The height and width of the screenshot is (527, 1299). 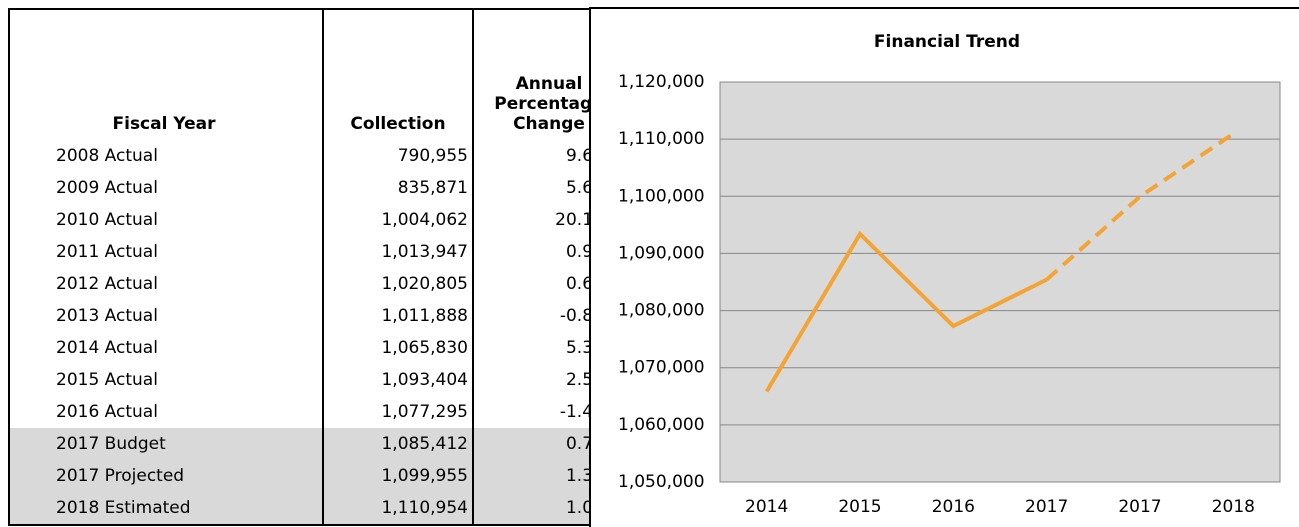 What do you see at coordinates (398, 348) in the screenshot?
I see `table-cell: 1,065,830` at bounding box center [398, 348].